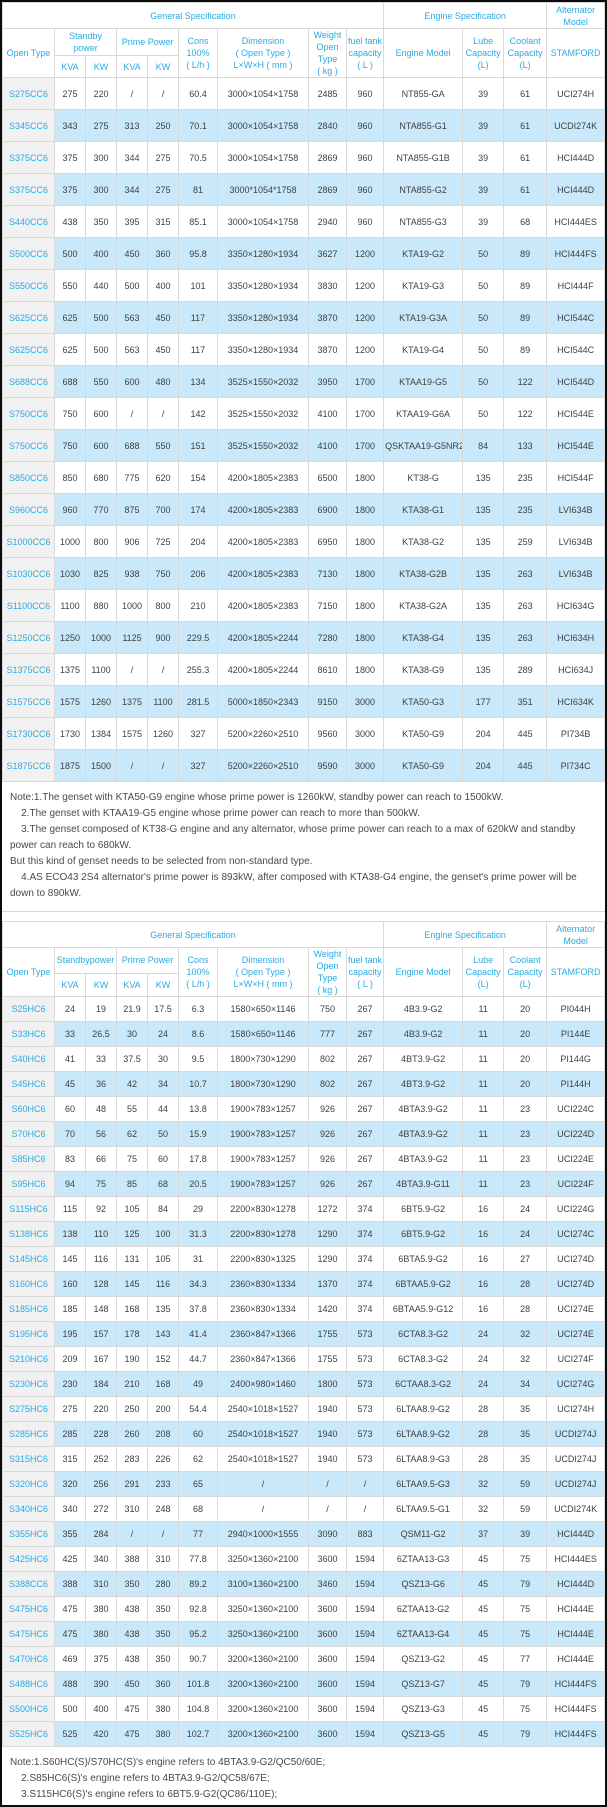 Image resolution: width=607 pixels, height=1807 pixels. I want to click on spec-cell: 7130, so click(327, 573).